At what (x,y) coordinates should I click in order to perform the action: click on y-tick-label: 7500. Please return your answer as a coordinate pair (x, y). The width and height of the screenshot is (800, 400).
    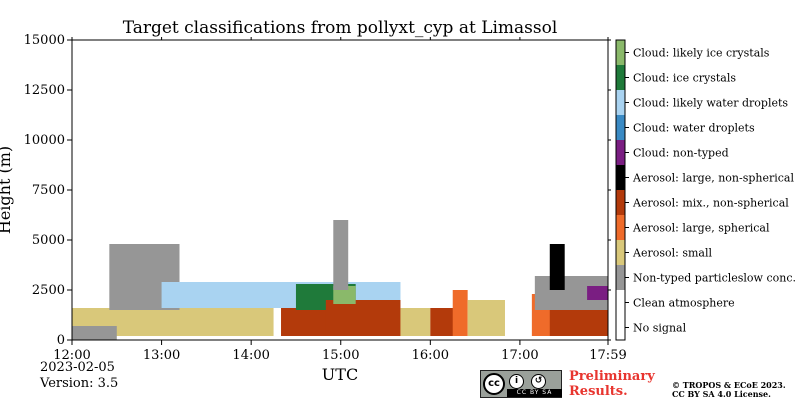
    Looking at the image, I should click on (48, 190).